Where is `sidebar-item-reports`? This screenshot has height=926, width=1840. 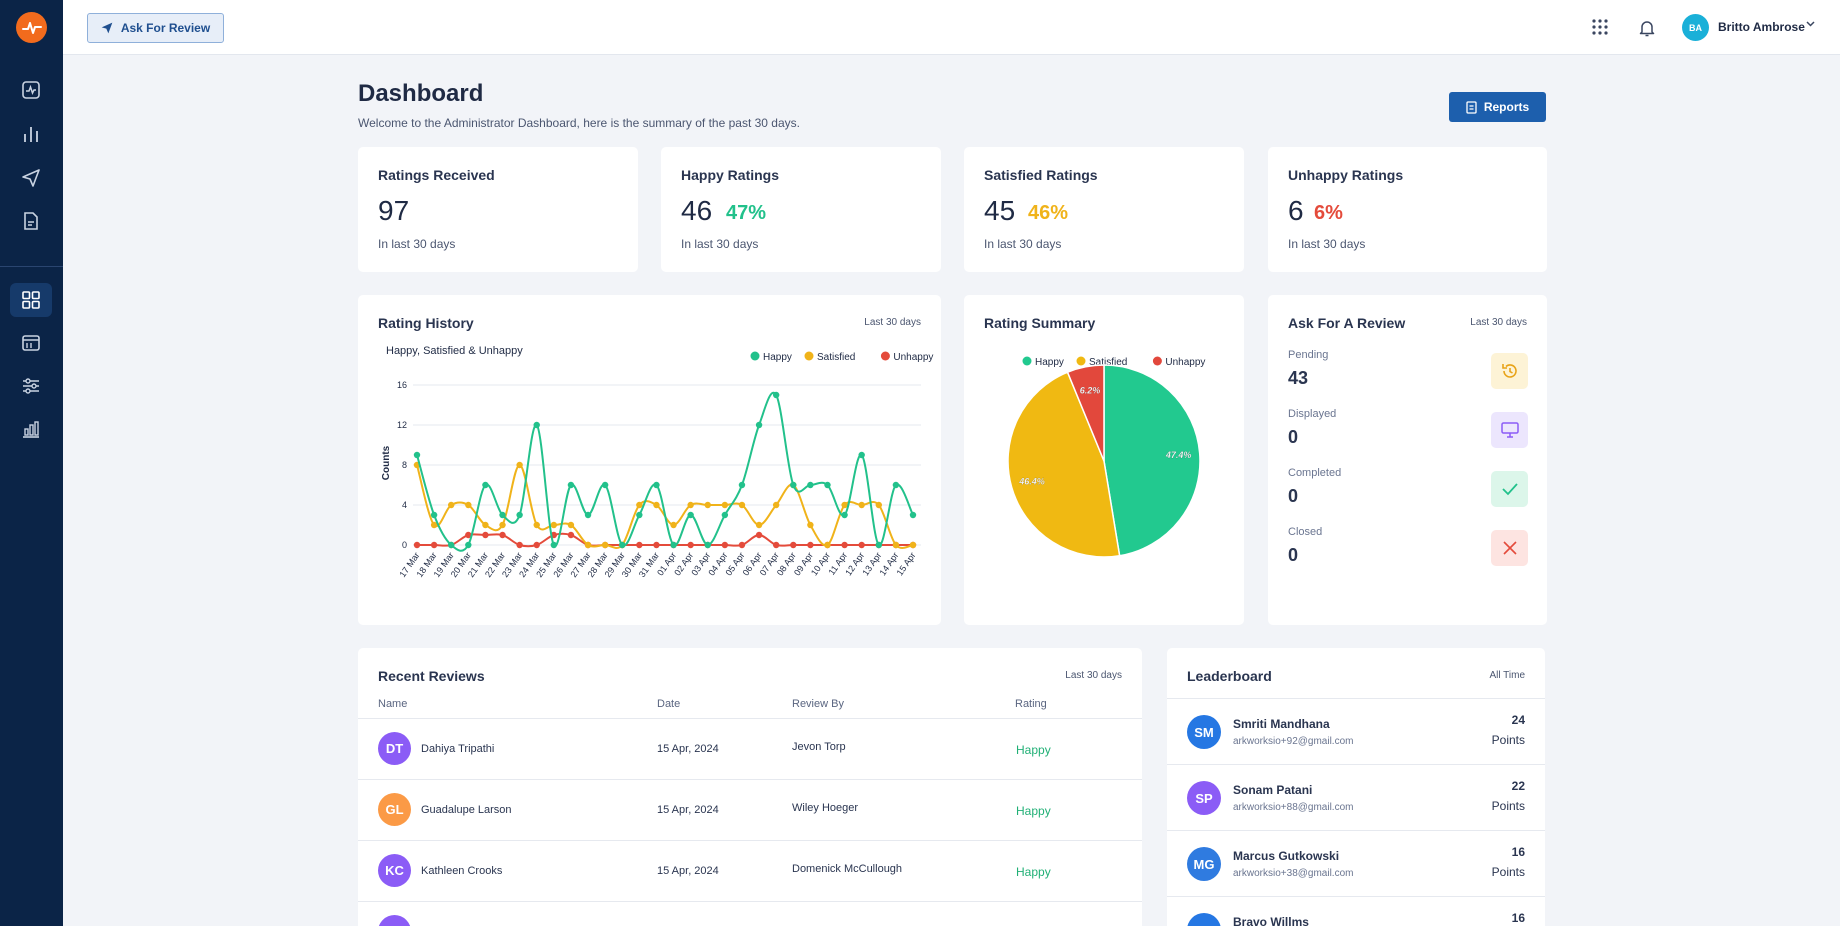
sidebar-item-reports is located at coordinates (31, 429).